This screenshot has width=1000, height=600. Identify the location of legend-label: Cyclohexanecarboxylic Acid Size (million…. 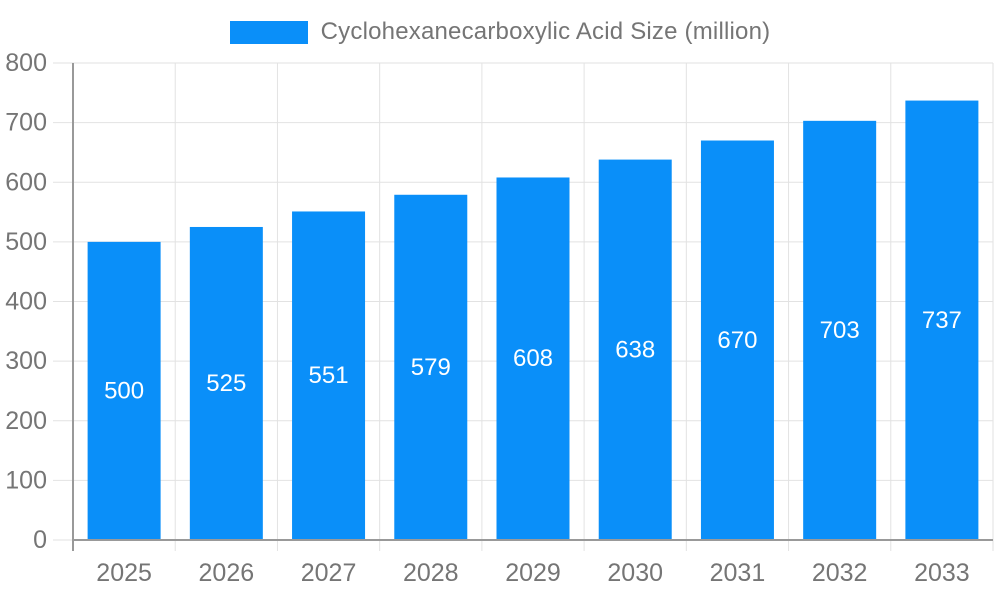
(545, 31).